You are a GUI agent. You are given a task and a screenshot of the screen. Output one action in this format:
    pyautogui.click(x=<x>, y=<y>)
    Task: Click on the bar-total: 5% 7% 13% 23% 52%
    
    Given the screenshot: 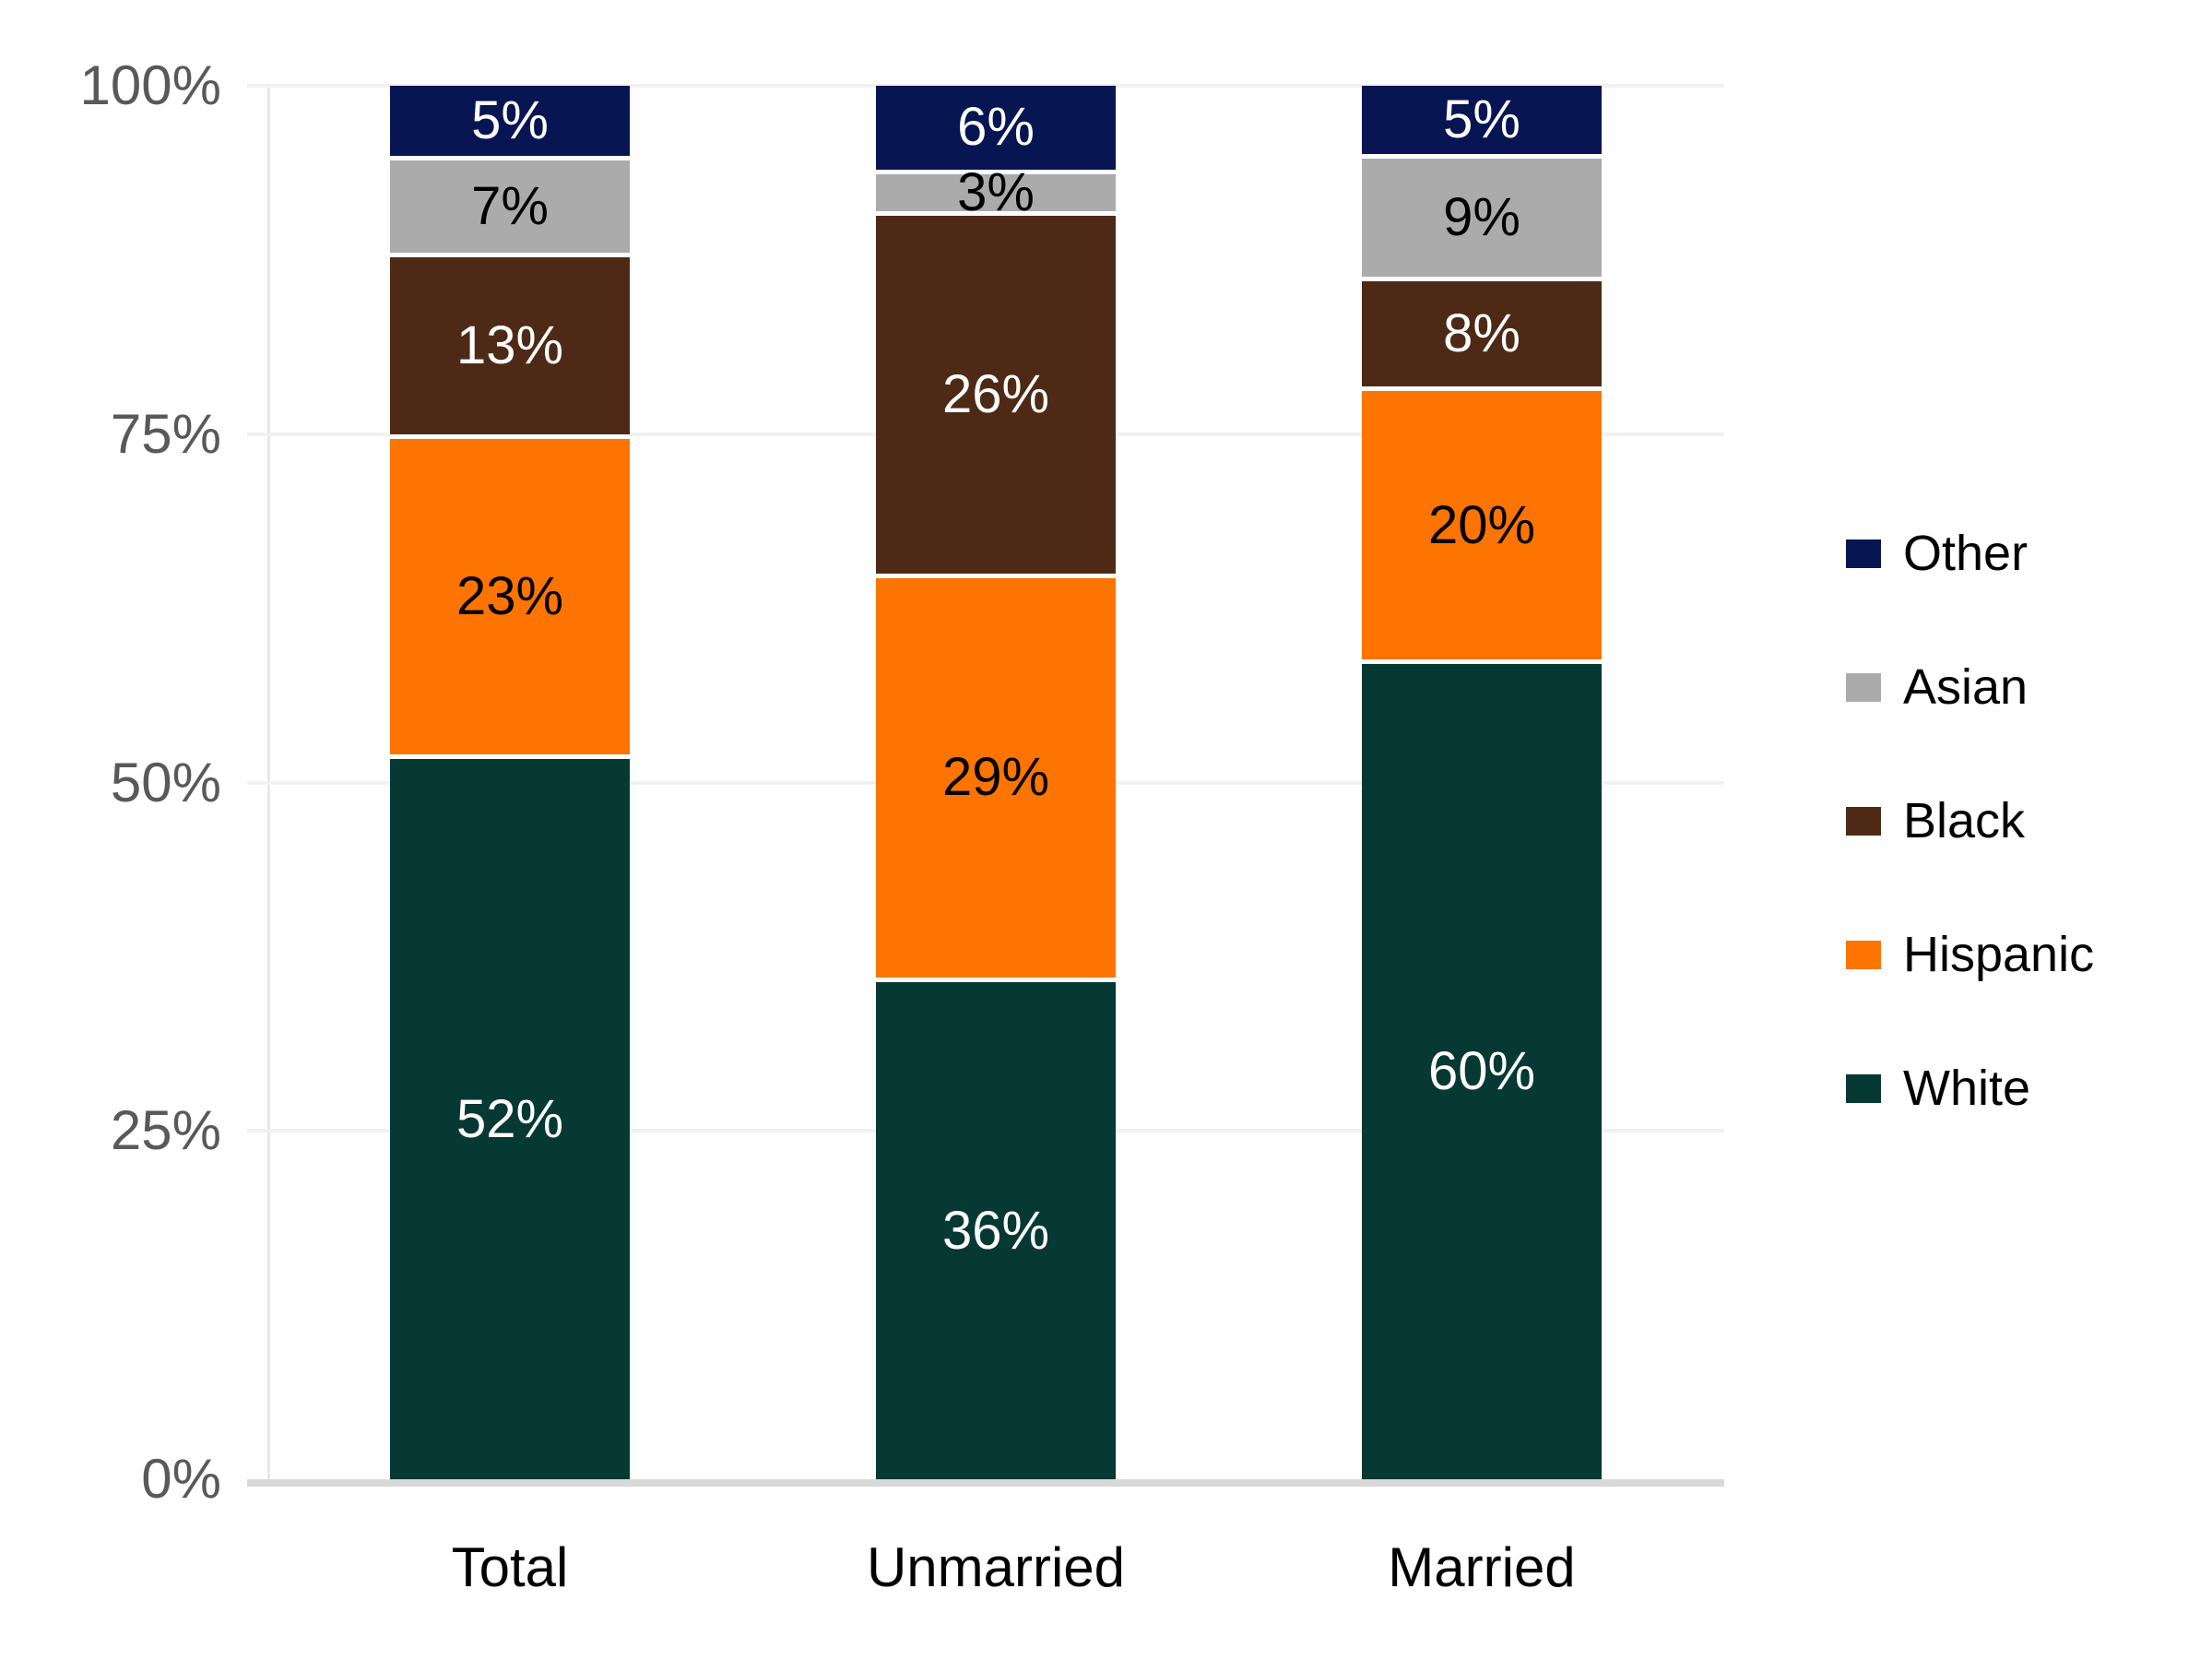 What is the action you would take?
    pyautogui.click(x=510, y=782)
    